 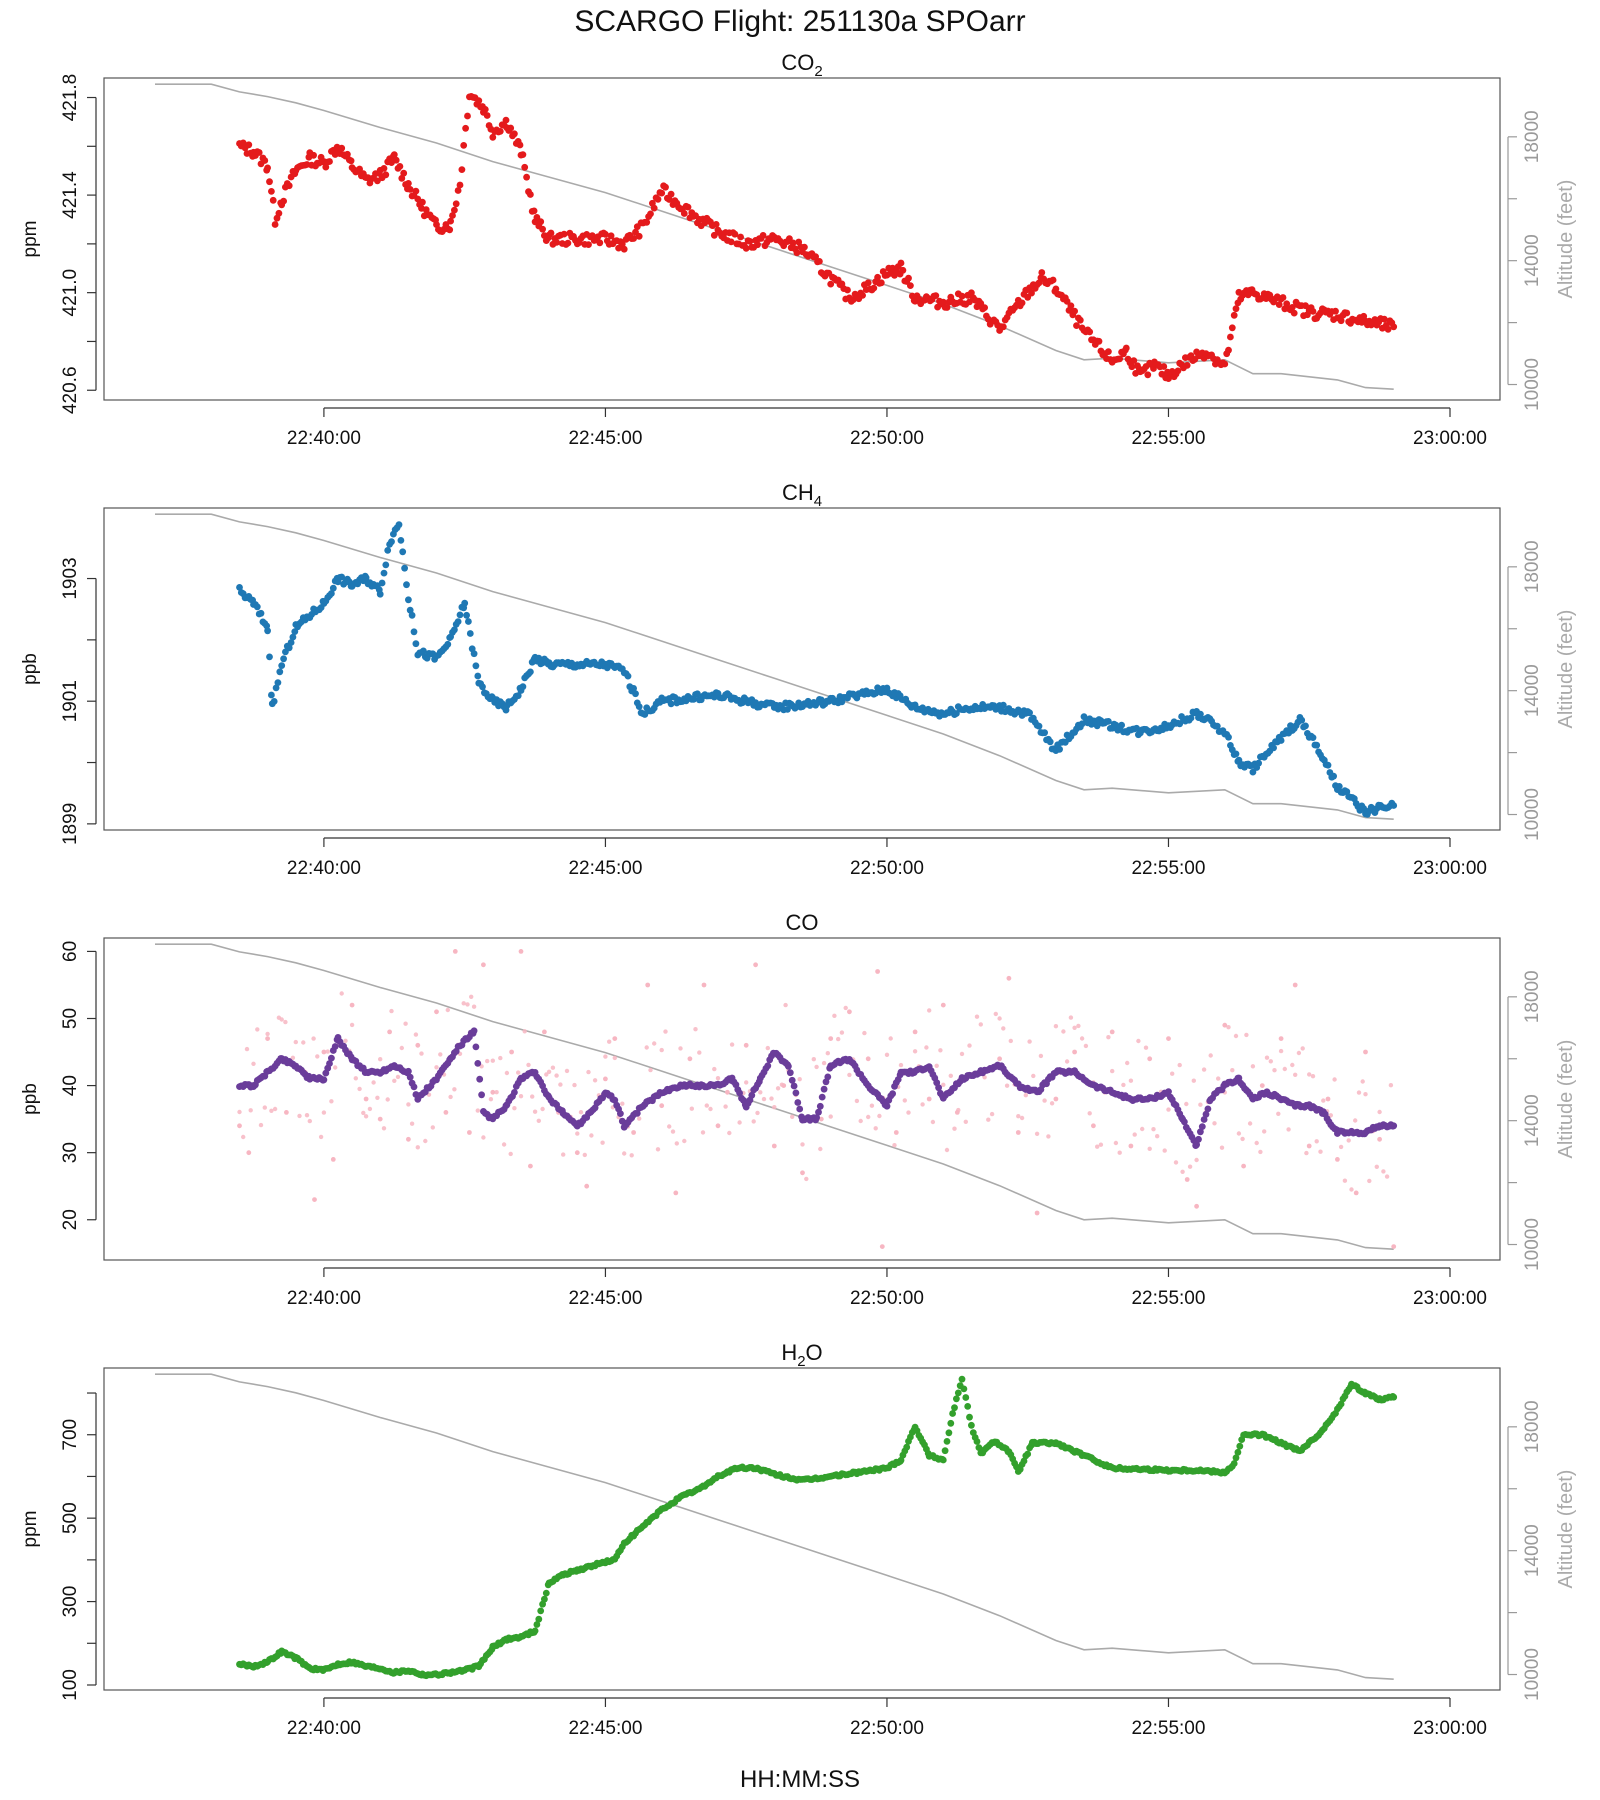 I want to click on y-tick-label: 40, so click(x=70, y=1085).